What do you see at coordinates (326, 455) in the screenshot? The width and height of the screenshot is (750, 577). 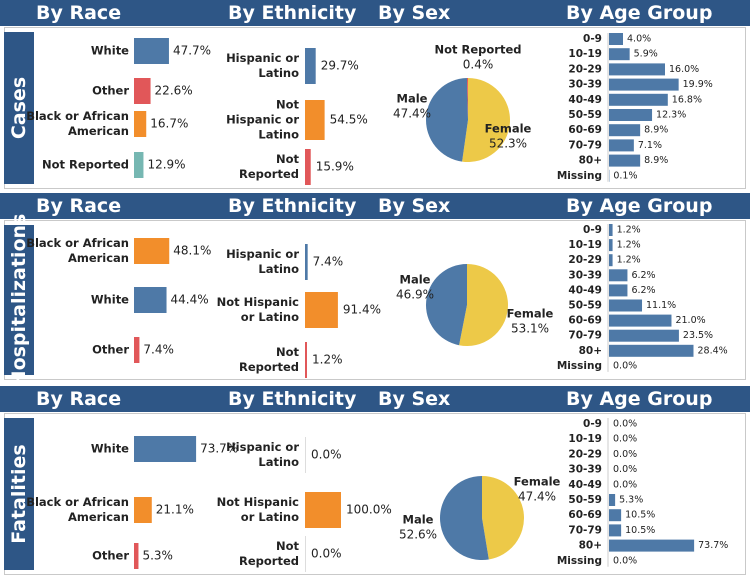 I see `ethnicity-value-hispanic-or-latino: 0.0%` at bounding box center [326, 455].